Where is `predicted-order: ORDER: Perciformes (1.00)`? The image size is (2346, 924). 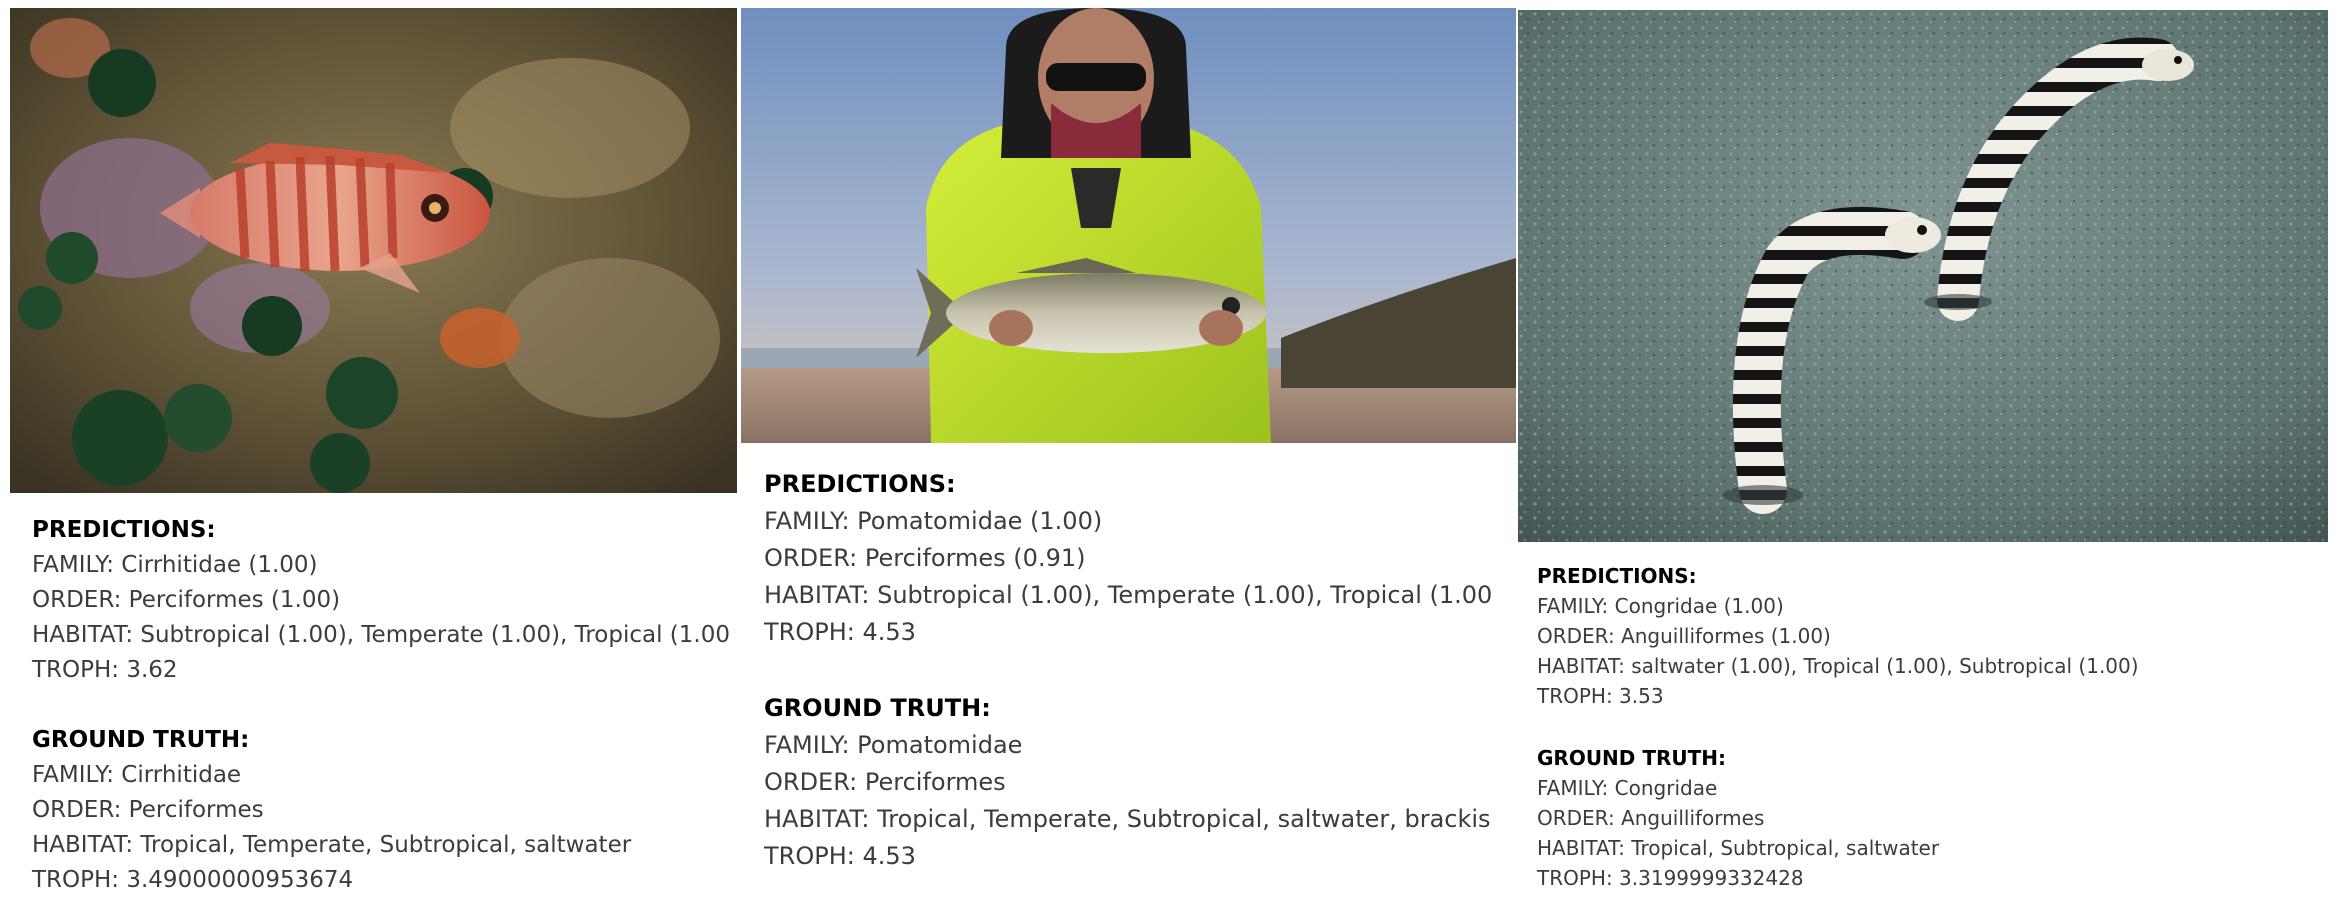 predicted-order: ORDER: Perciformes (1.00) is located at coordinates (186, 600).